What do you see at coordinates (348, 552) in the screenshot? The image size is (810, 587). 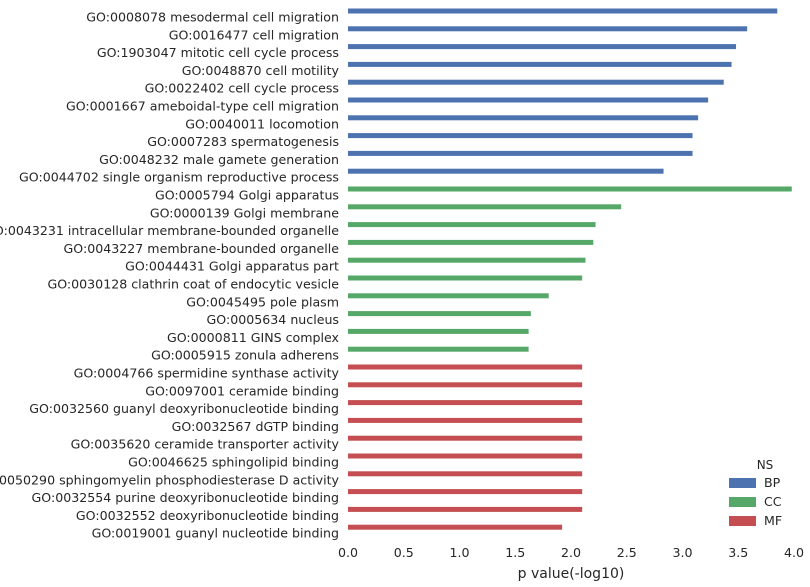 I see `x-tick-label: 0.0` at bounding box center [348, 552].